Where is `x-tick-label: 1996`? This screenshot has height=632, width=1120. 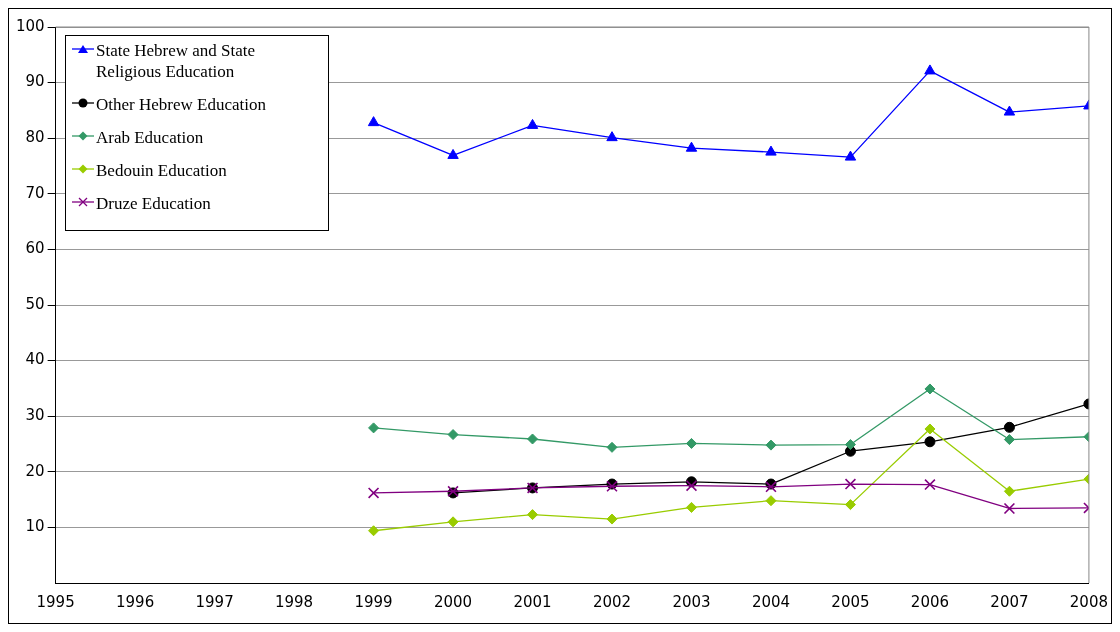 x-tick-label: 1996 is located at coordinates (135, 601).